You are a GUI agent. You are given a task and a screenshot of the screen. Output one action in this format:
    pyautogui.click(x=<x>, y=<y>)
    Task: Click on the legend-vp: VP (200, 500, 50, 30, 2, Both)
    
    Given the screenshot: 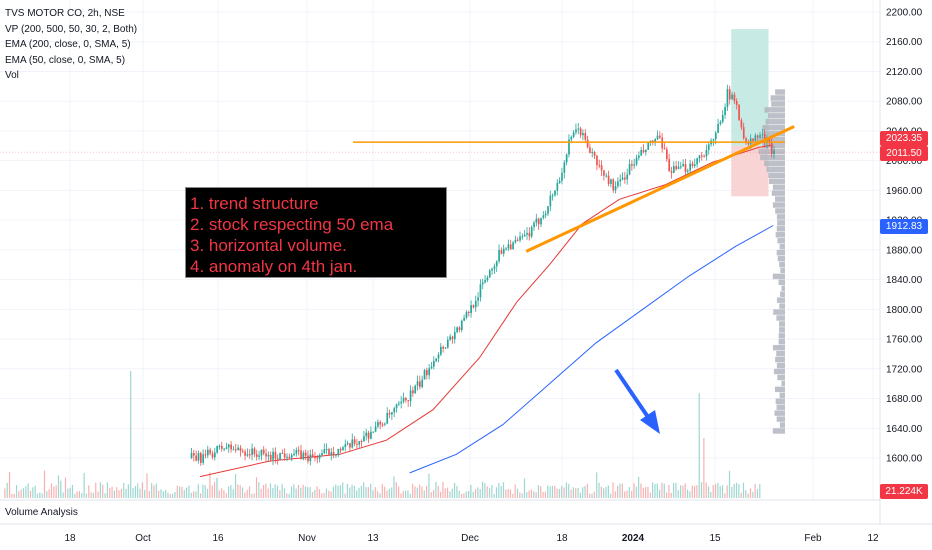 What is the action you would take?
    pyautogui.click(x=71, y=29)
    